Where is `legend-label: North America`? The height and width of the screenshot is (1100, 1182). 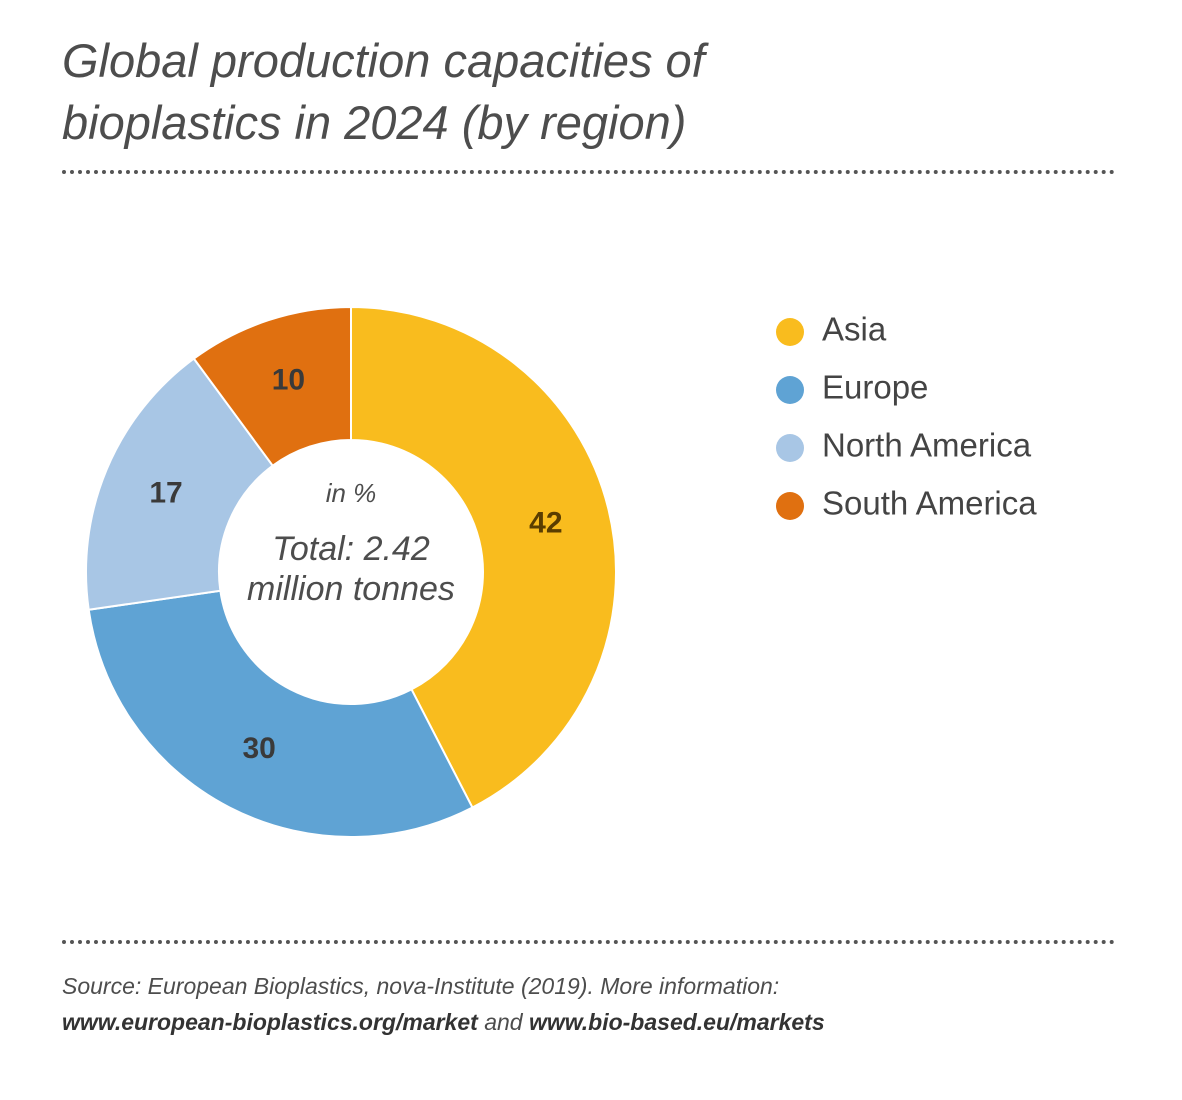 legend-label: North America is located at coordinates (927, 445).